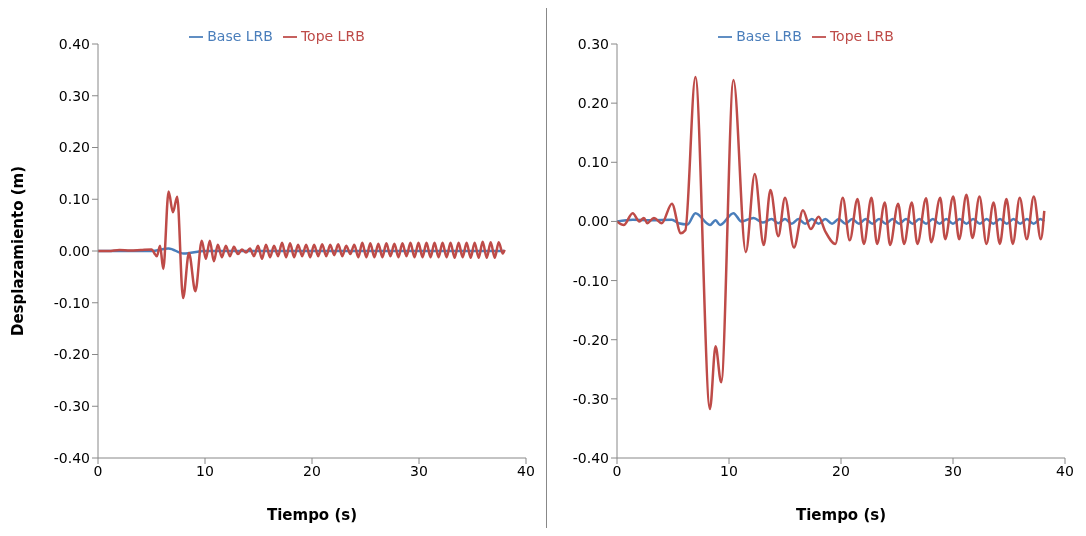  What do you see at coordinates (18, 251) in the screenshot?
I see `y-axis-title: Desplazamiento (m)` at bounding box center [18, 251].